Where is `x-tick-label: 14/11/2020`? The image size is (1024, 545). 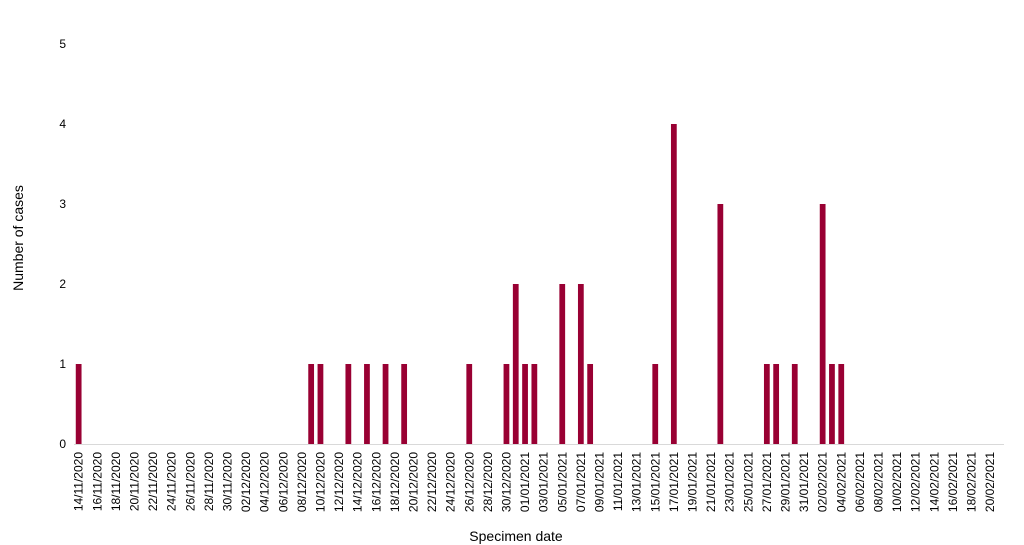 x-tick-label: 14/11/2020 is located at coordinates (79, 481).